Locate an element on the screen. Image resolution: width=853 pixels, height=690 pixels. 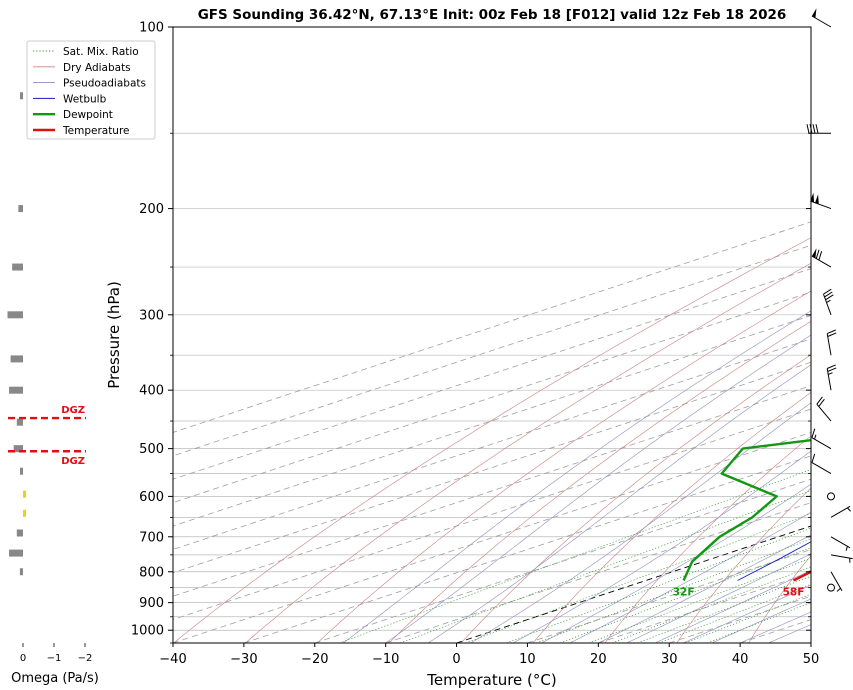
dewpoint-profile is located at coordinates (746, 509).